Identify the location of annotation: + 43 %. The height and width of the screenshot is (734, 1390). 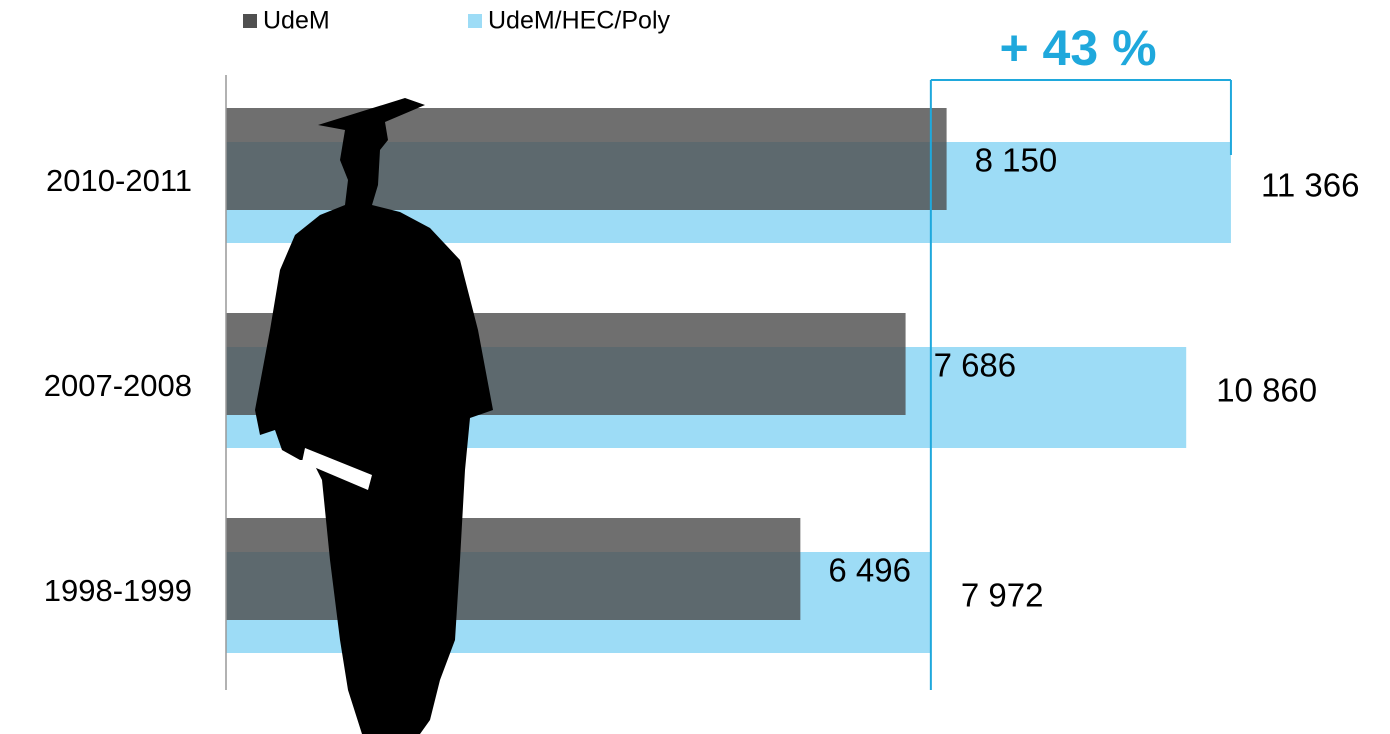
(1077, 48).